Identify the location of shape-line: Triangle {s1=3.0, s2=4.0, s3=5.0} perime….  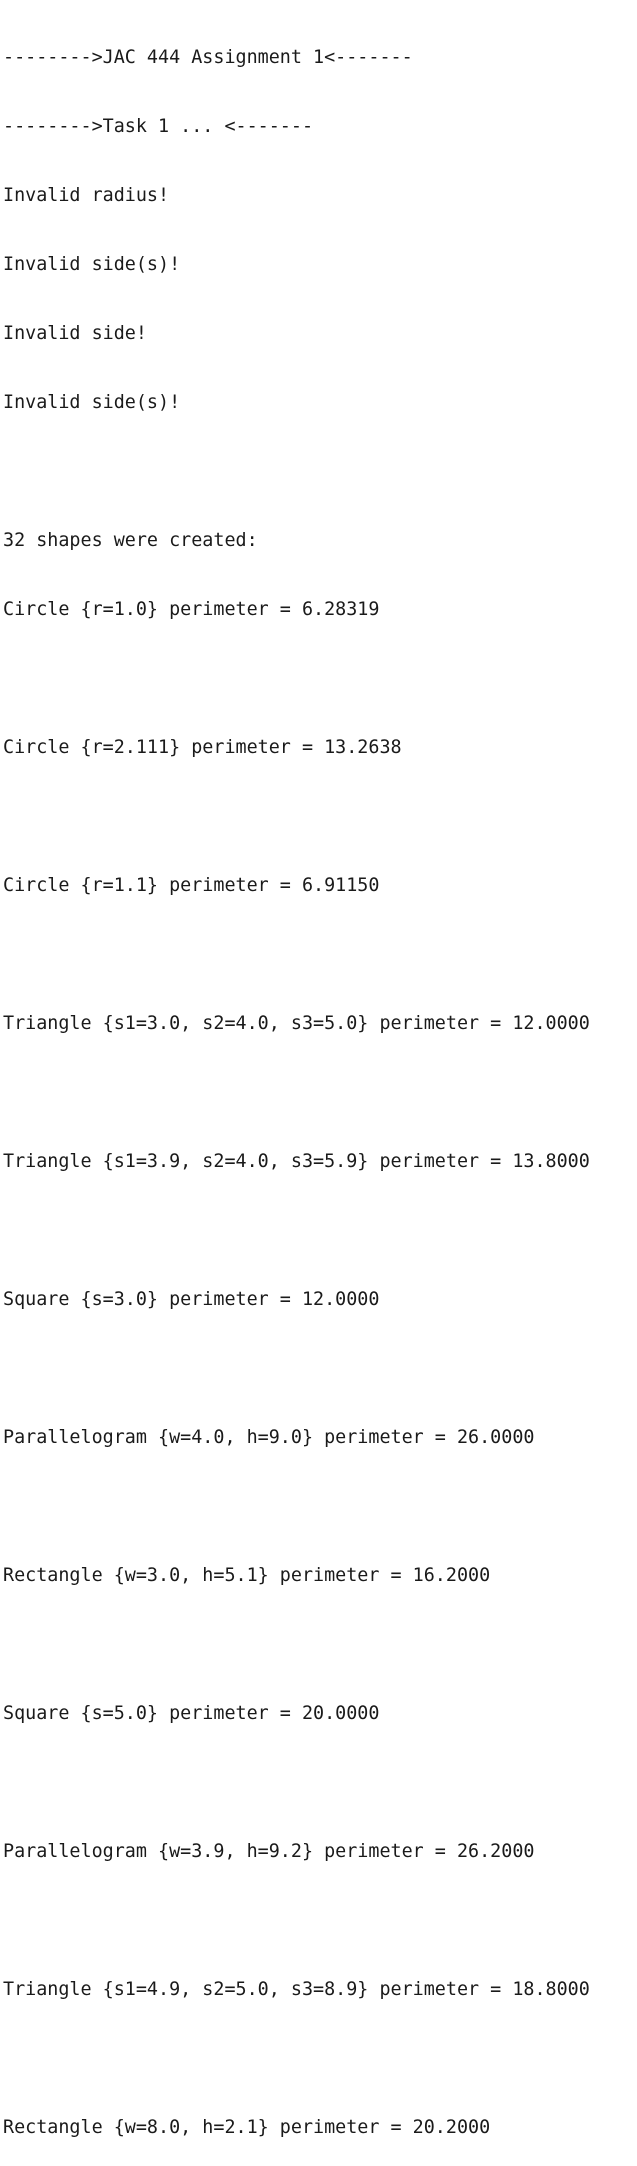
(296, 1023).